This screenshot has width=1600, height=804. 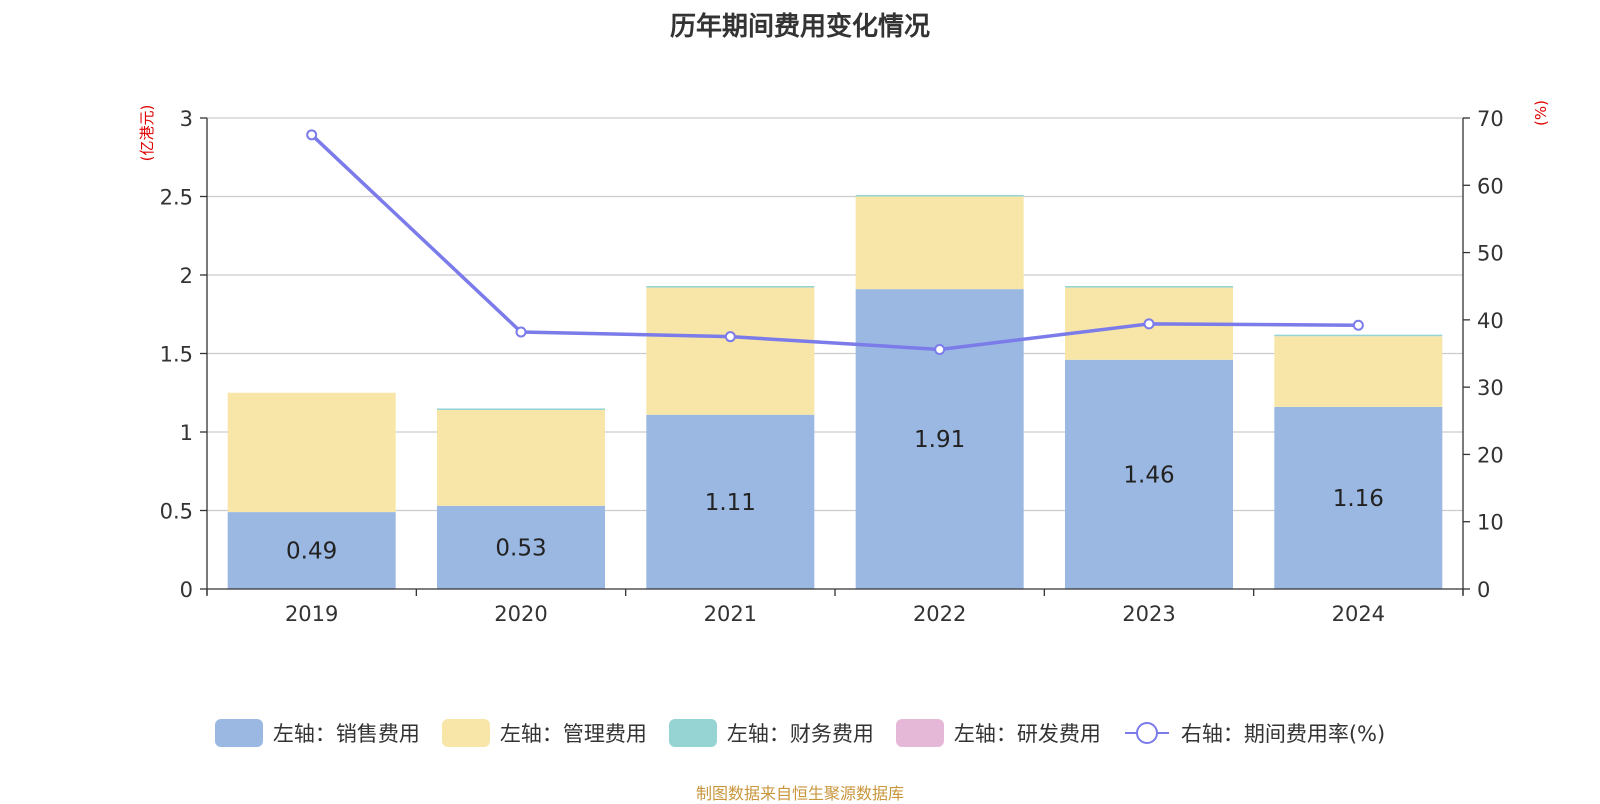 I want to click on data-source-footer: 制图数据来自恒生聚源数据库, so click(x=799, y=793).